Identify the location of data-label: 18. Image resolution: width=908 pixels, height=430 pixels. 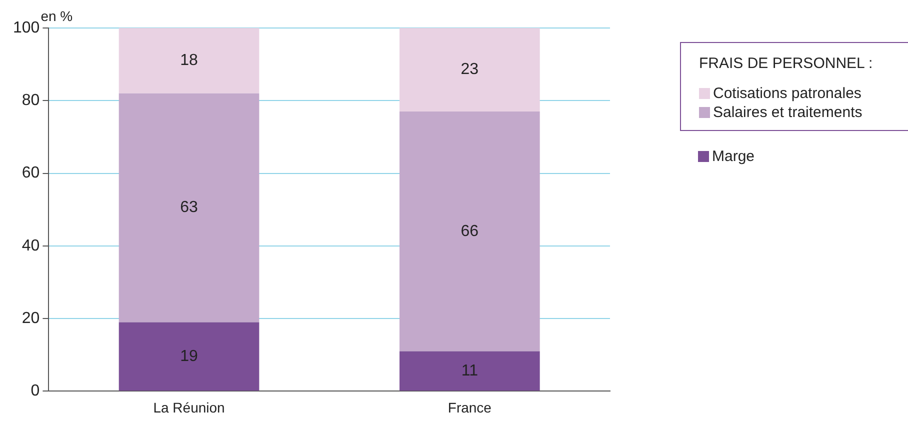
(189, 61).